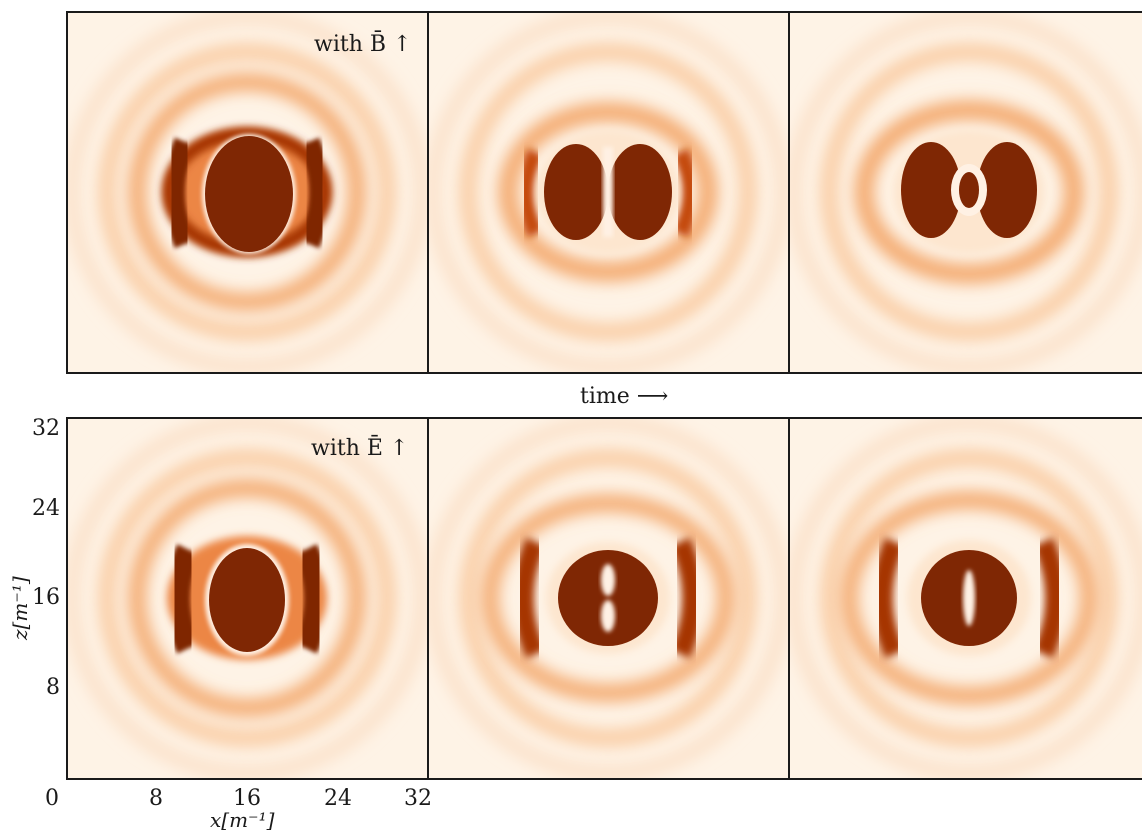 Image resolution: width=1142 pixels, height=832 pixels. What do you see at coordinates (604, 12) in the screenshot?
I see `top-row-top-border` at bounding box center [604, 12].